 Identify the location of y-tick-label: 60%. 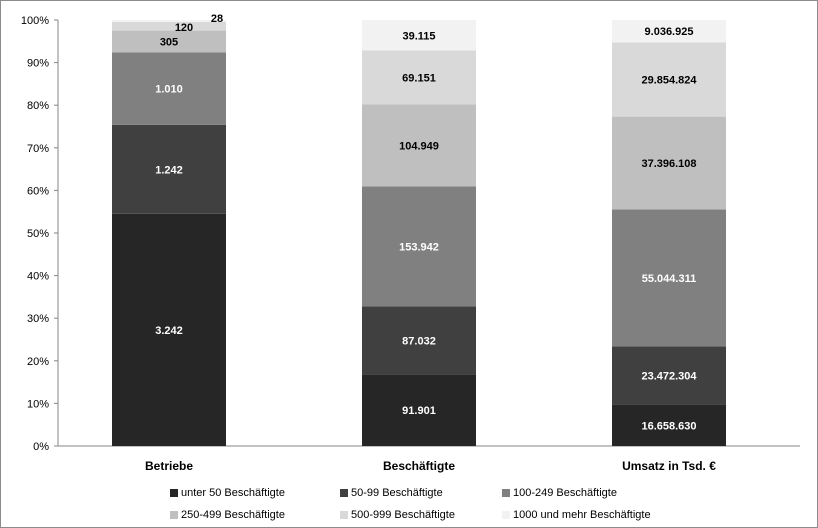
(38, 191).